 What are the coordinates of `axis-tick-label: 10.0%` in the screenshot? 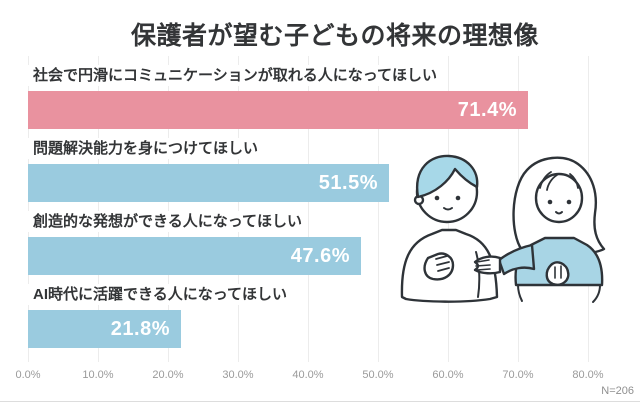 It's located at (98, 375).